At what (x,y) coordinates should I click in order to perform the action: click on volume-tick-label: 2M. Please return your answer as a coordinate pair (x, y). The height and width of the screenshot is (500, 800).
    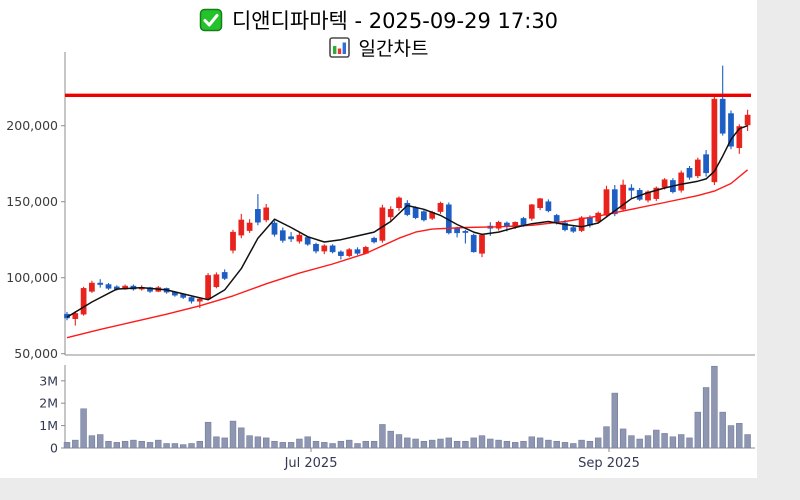
    Looking at the image, I should click on (48, 403).